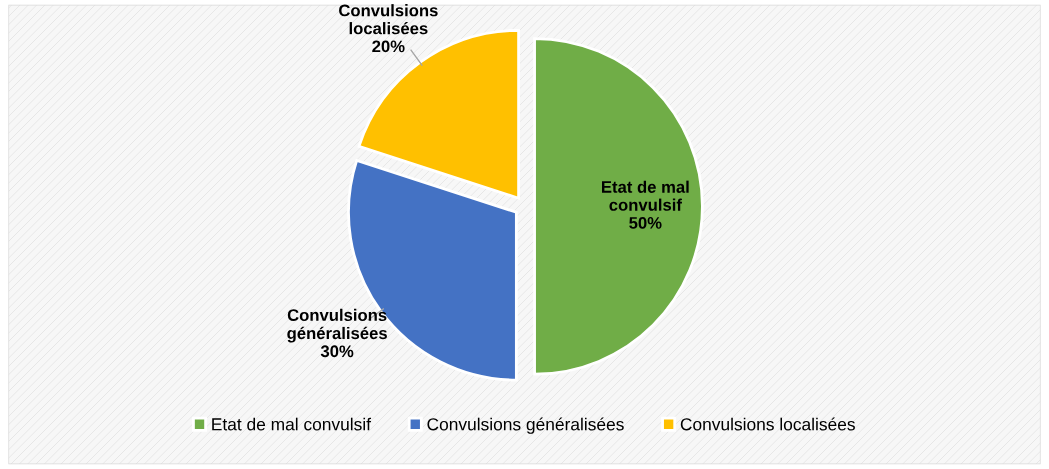 This screenshot has height=469, width=1049. Describe the element at coordinates (292, 424) in the screenshot. I see `legend-label: Etat de mal convulsif` at that location.